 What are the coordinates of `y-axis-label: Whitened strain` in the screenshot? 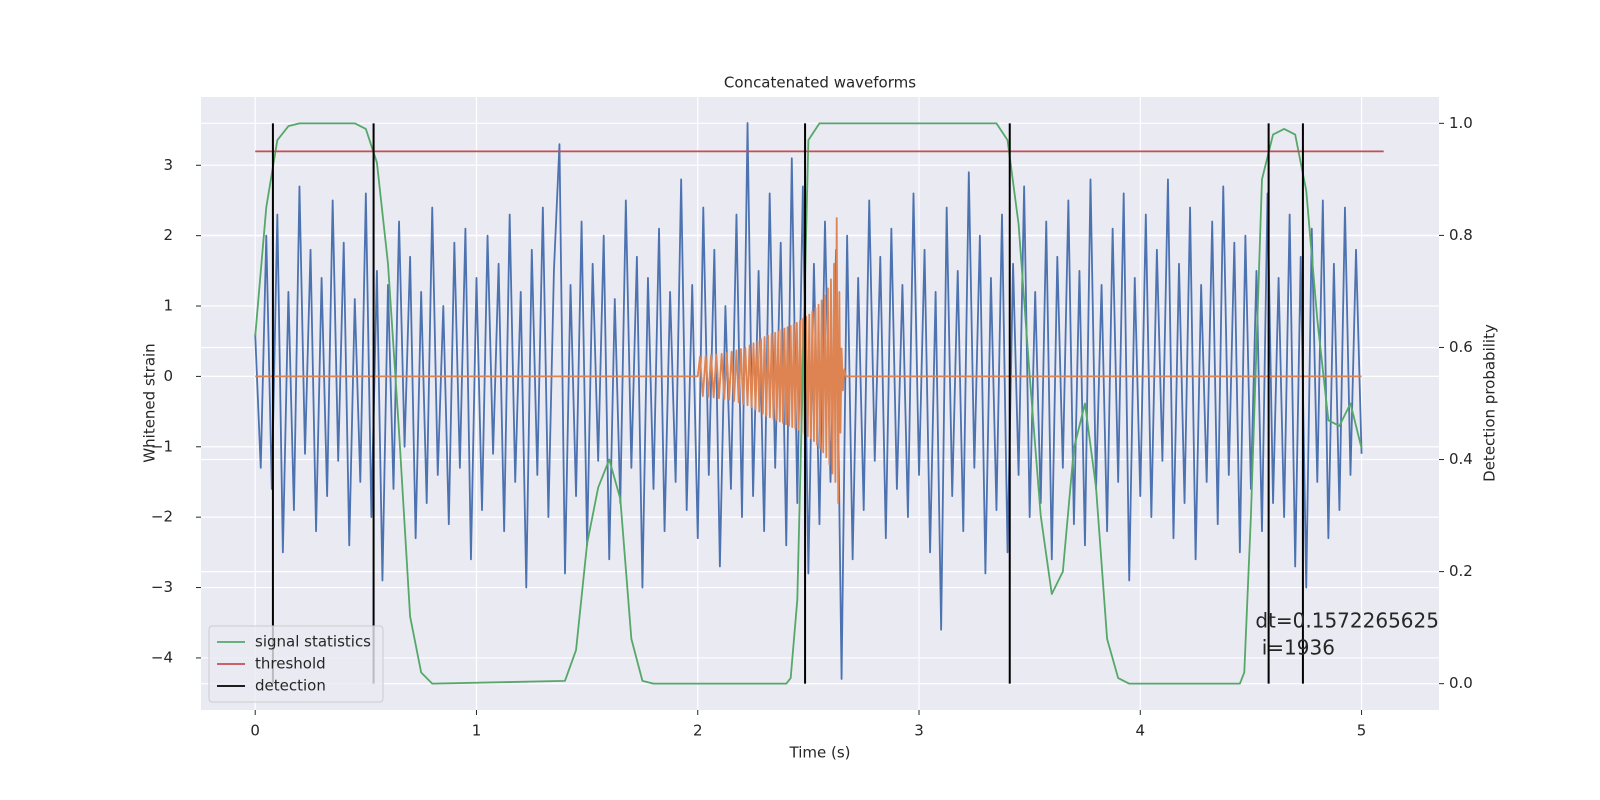 It's located at (150, 402).